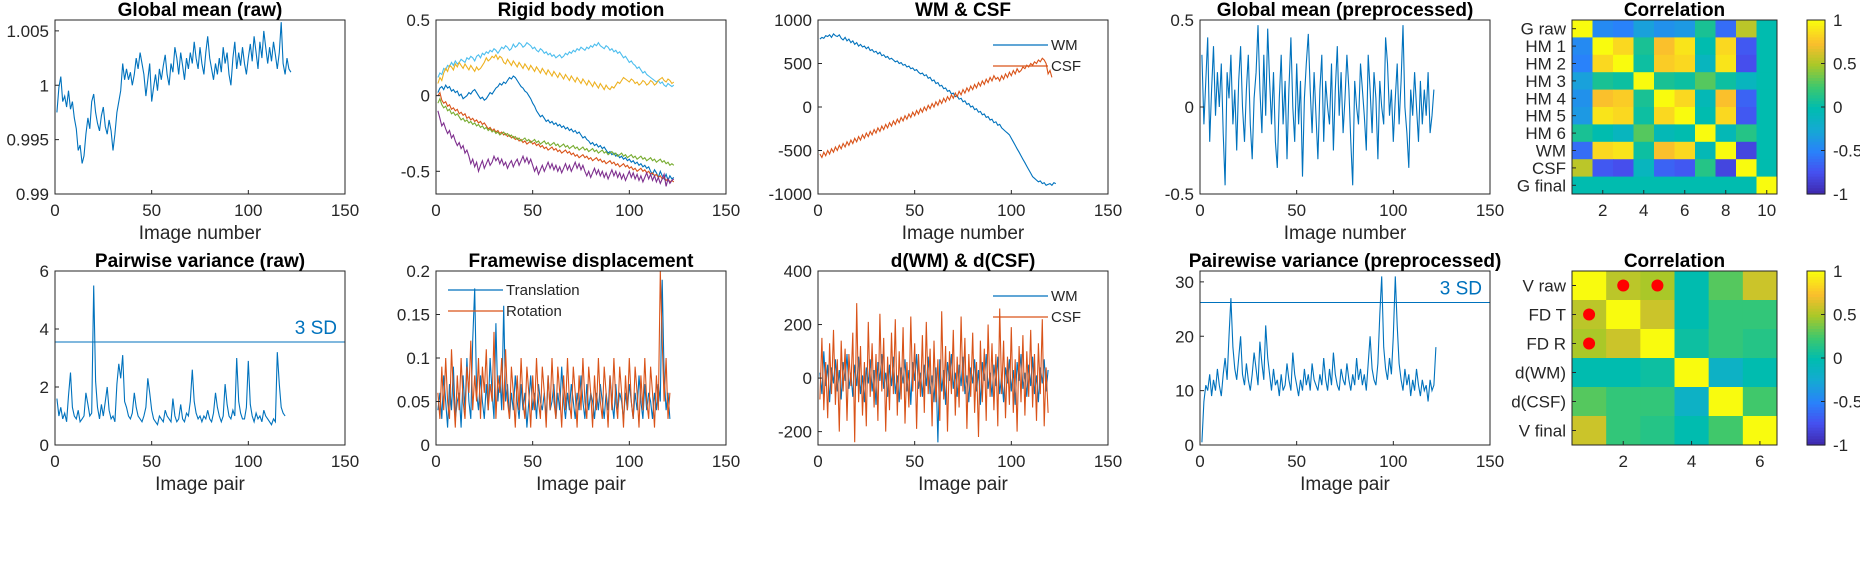 This screenshot has height=586, width=1860. What do you see at coordinates (1064, 296) in the screenshot?
I see `legend-label: WM` at bounding box center [1064, 296].